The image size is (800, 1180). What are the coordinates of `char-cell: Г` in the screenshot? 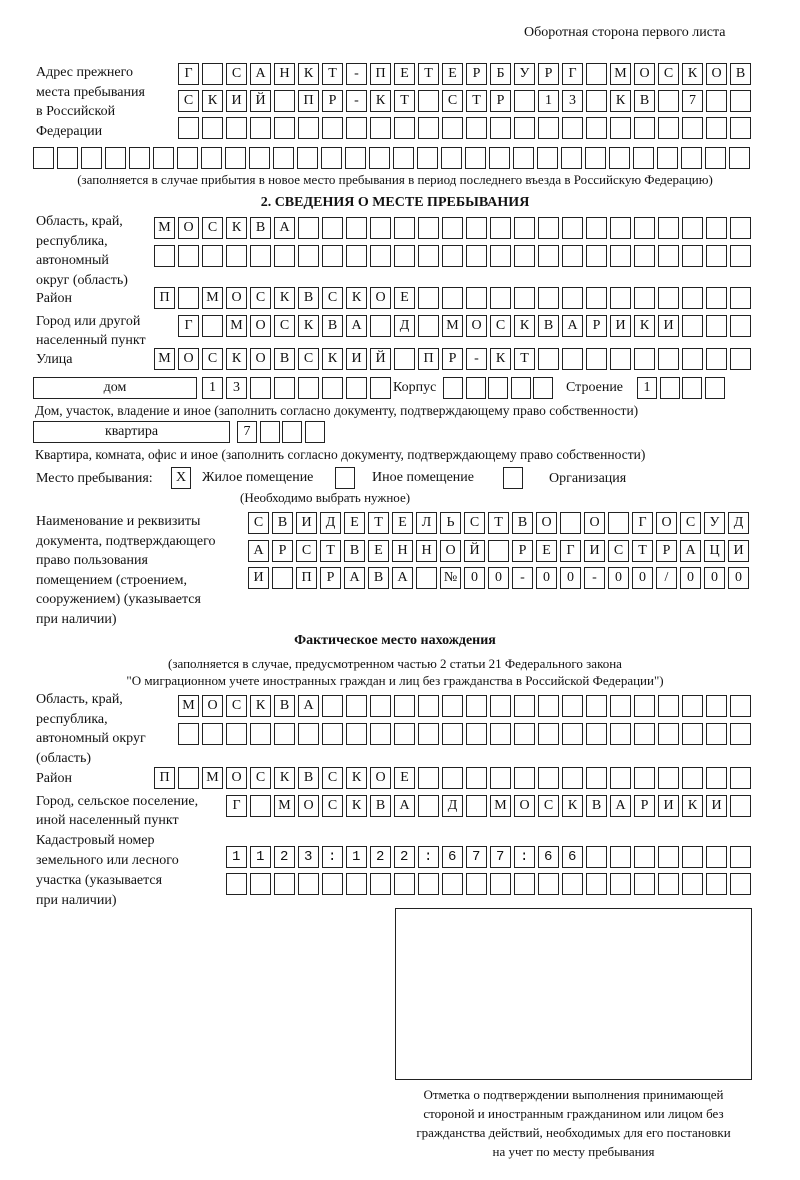 It's located at (188, 326).